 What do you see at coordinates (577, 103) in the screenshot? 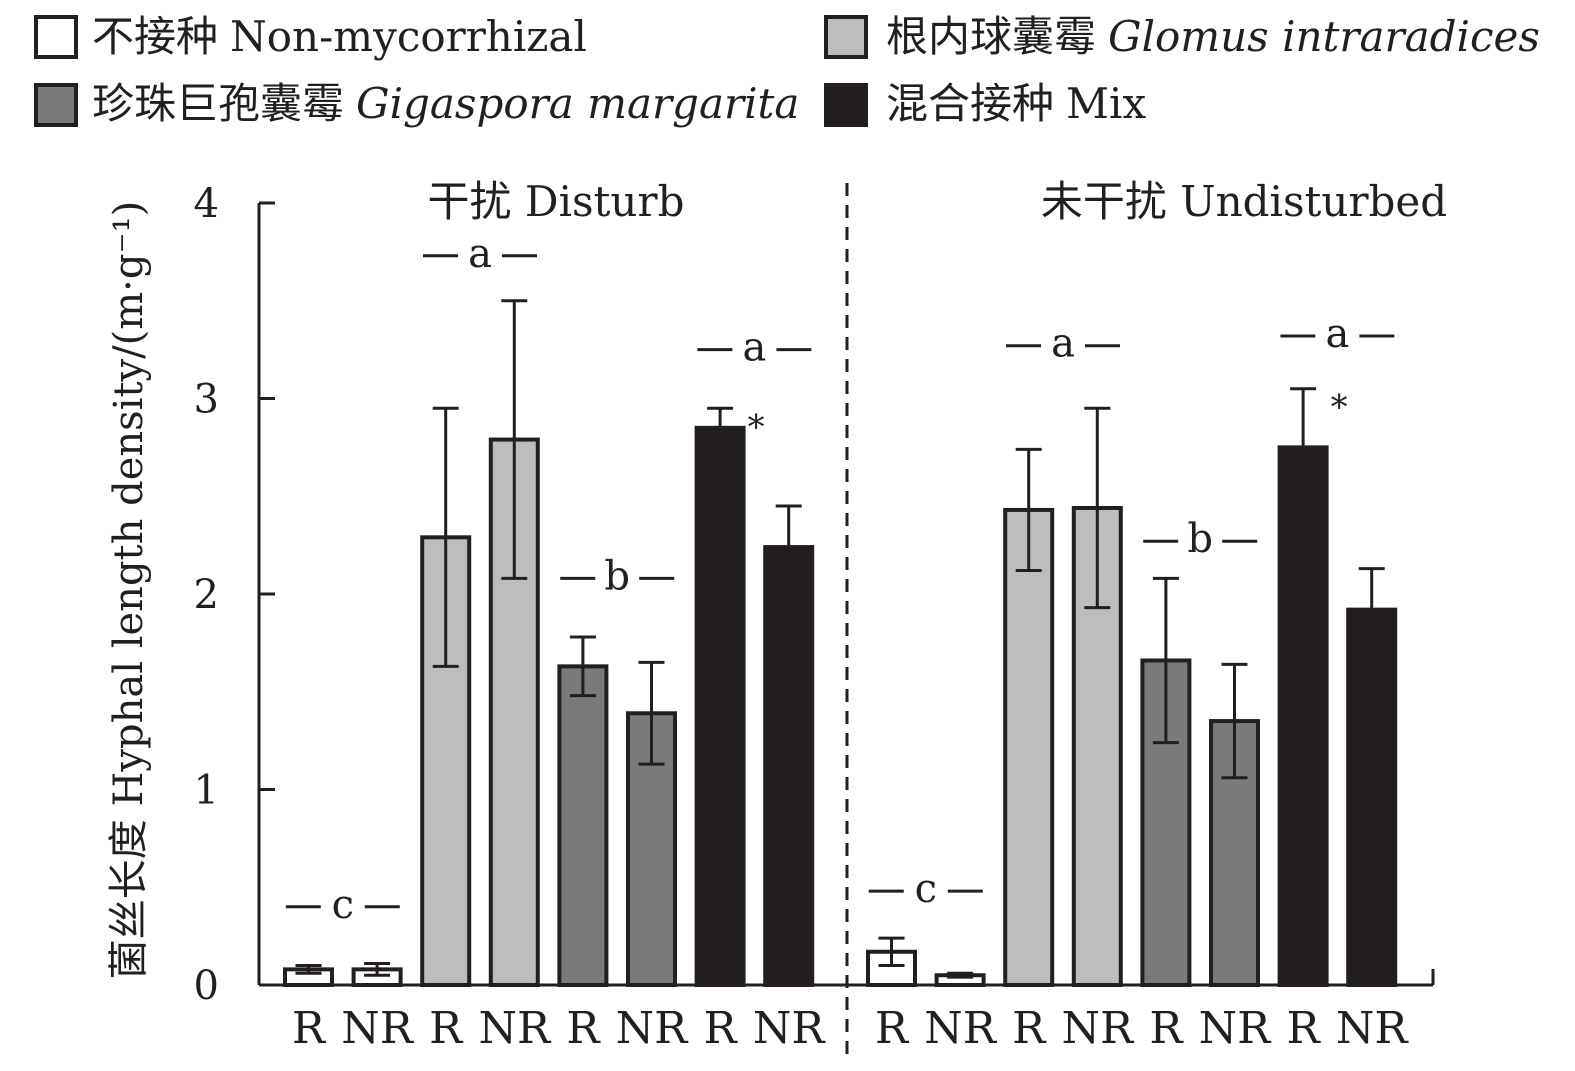
I see `legend-label-en: Gigaspora margarita` at bounding box center [577, 103].